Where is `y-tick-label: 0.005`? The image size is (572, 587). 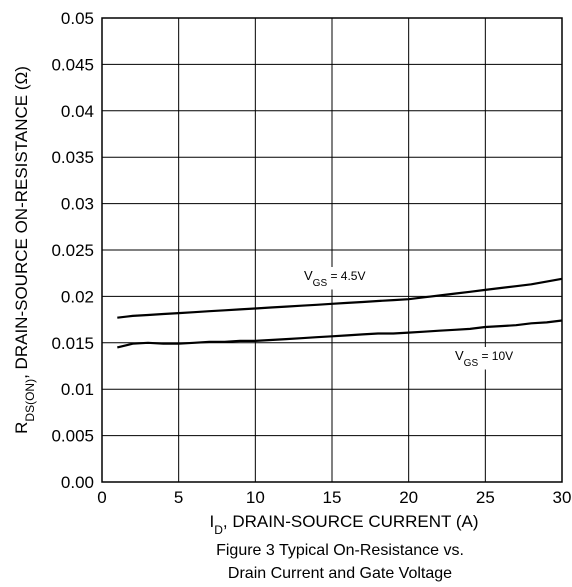
y-tick-label: 0.005 is located at coordinates (72, 436).